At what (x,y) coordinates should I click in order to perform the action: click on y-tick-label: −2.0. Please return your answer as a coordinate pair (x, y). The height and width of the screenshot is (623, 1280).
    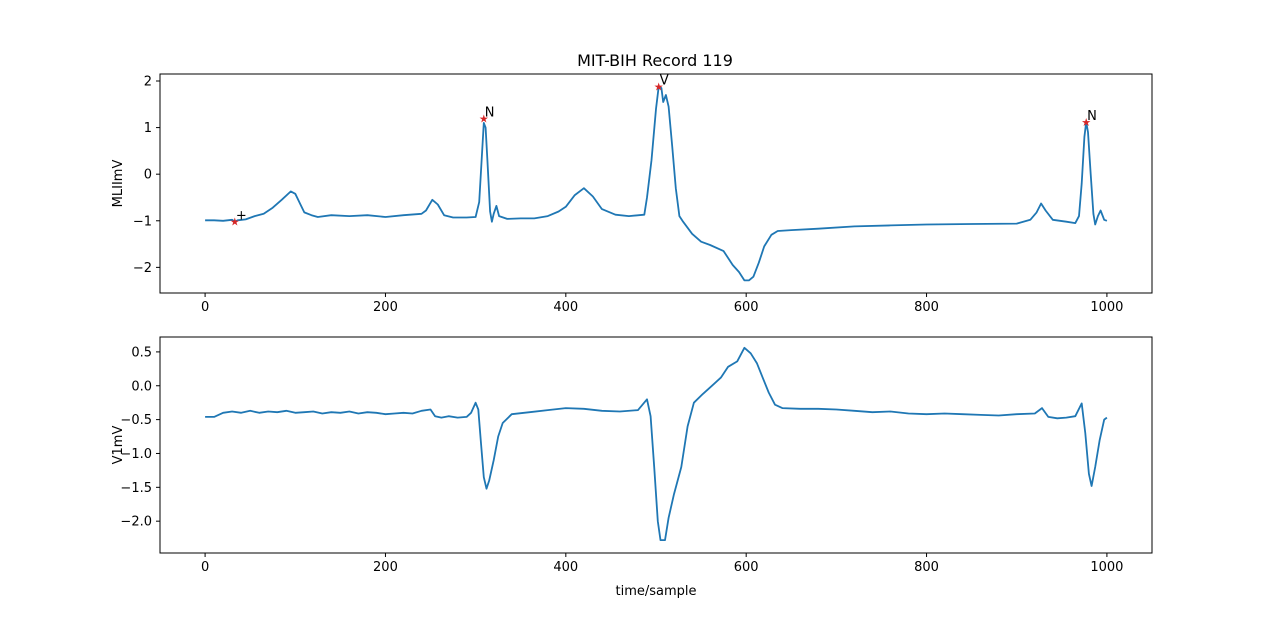
    Looking at the image, I should click on (136, 522).